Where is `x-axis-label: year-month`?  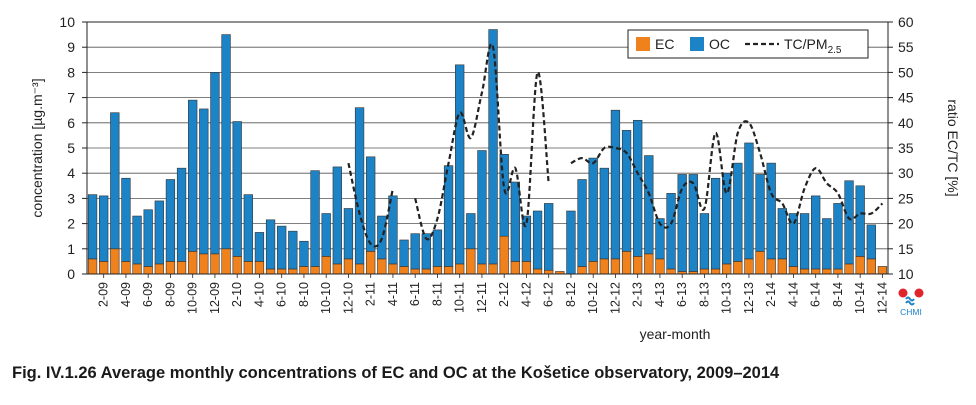
x-axis-label: year-month is located at coordinates (675, 334).